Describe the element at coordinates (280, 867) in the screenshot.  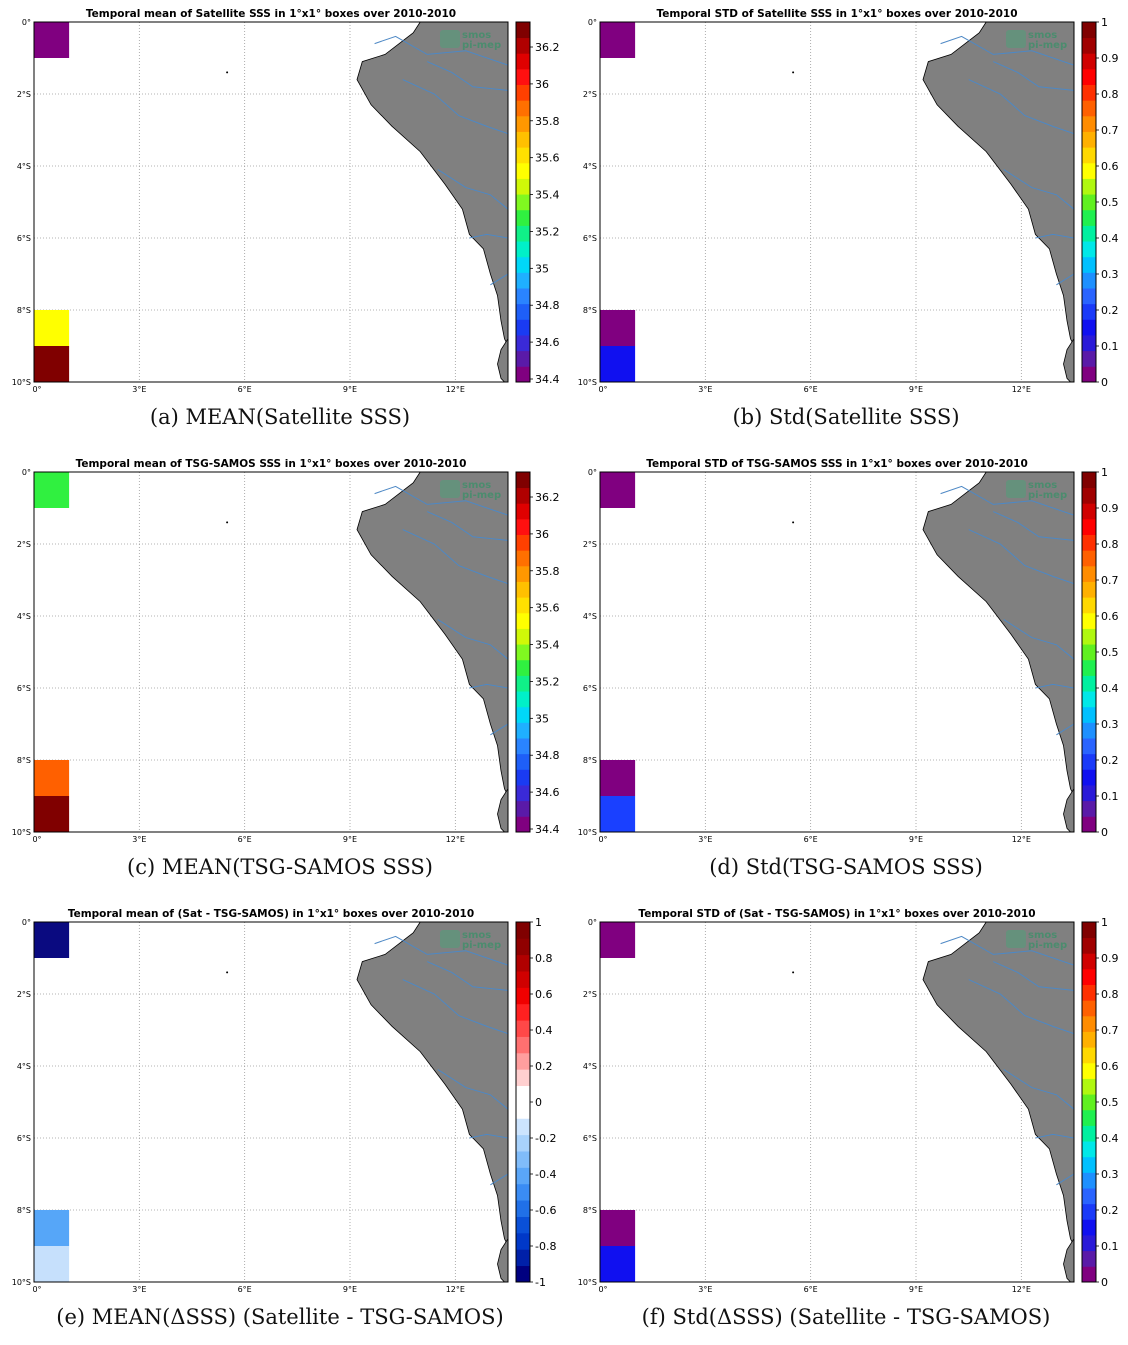
I see `caption-c: (c) MEAN(TSG-SAMOS SSS)` at that location.